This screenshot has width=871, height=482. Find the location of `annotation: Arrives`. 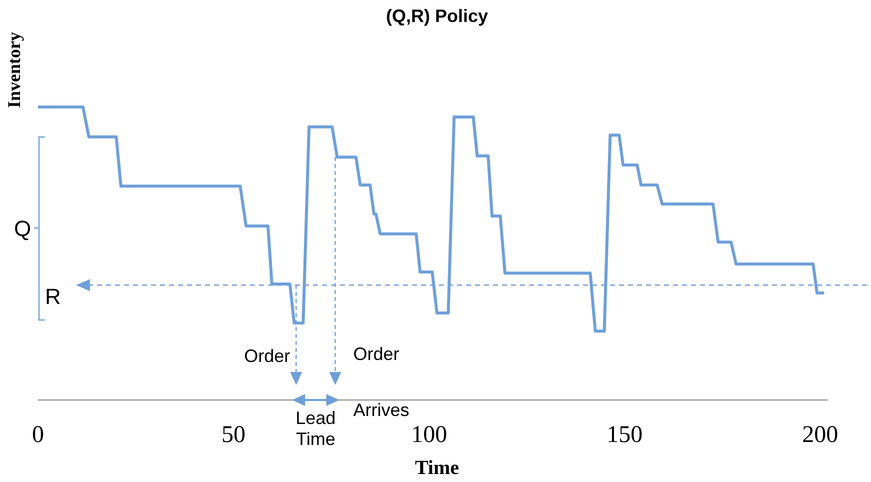

annotation: Arrives is located at coordinates (381, 410).